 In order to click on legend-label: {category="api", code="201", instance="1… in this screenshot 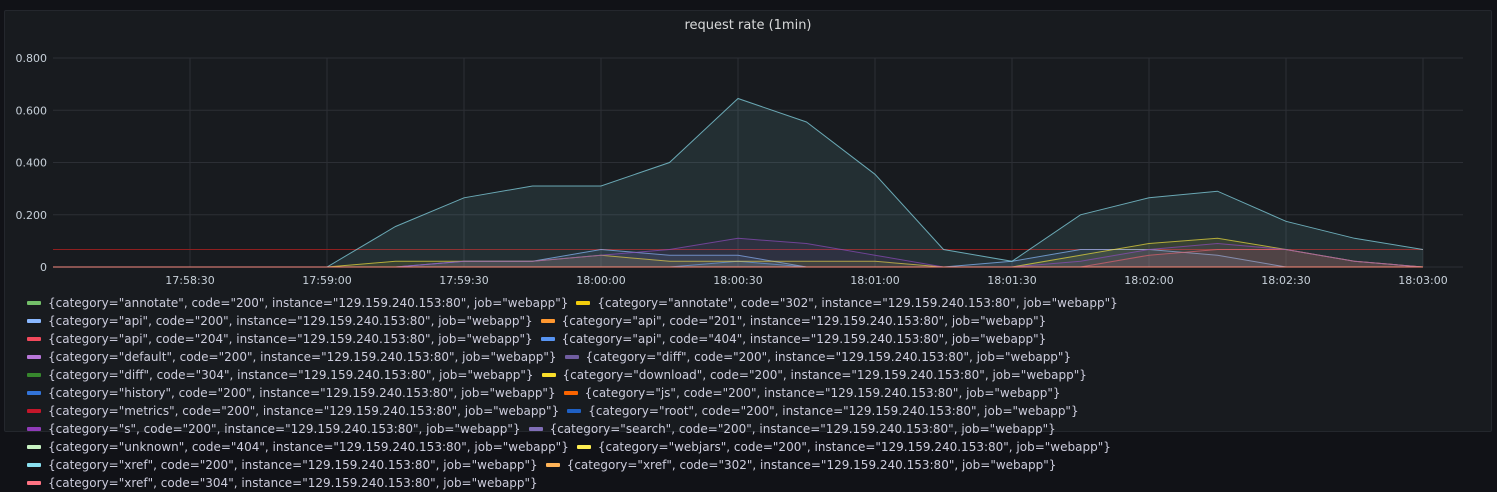, I will do `click(804, 321)`.